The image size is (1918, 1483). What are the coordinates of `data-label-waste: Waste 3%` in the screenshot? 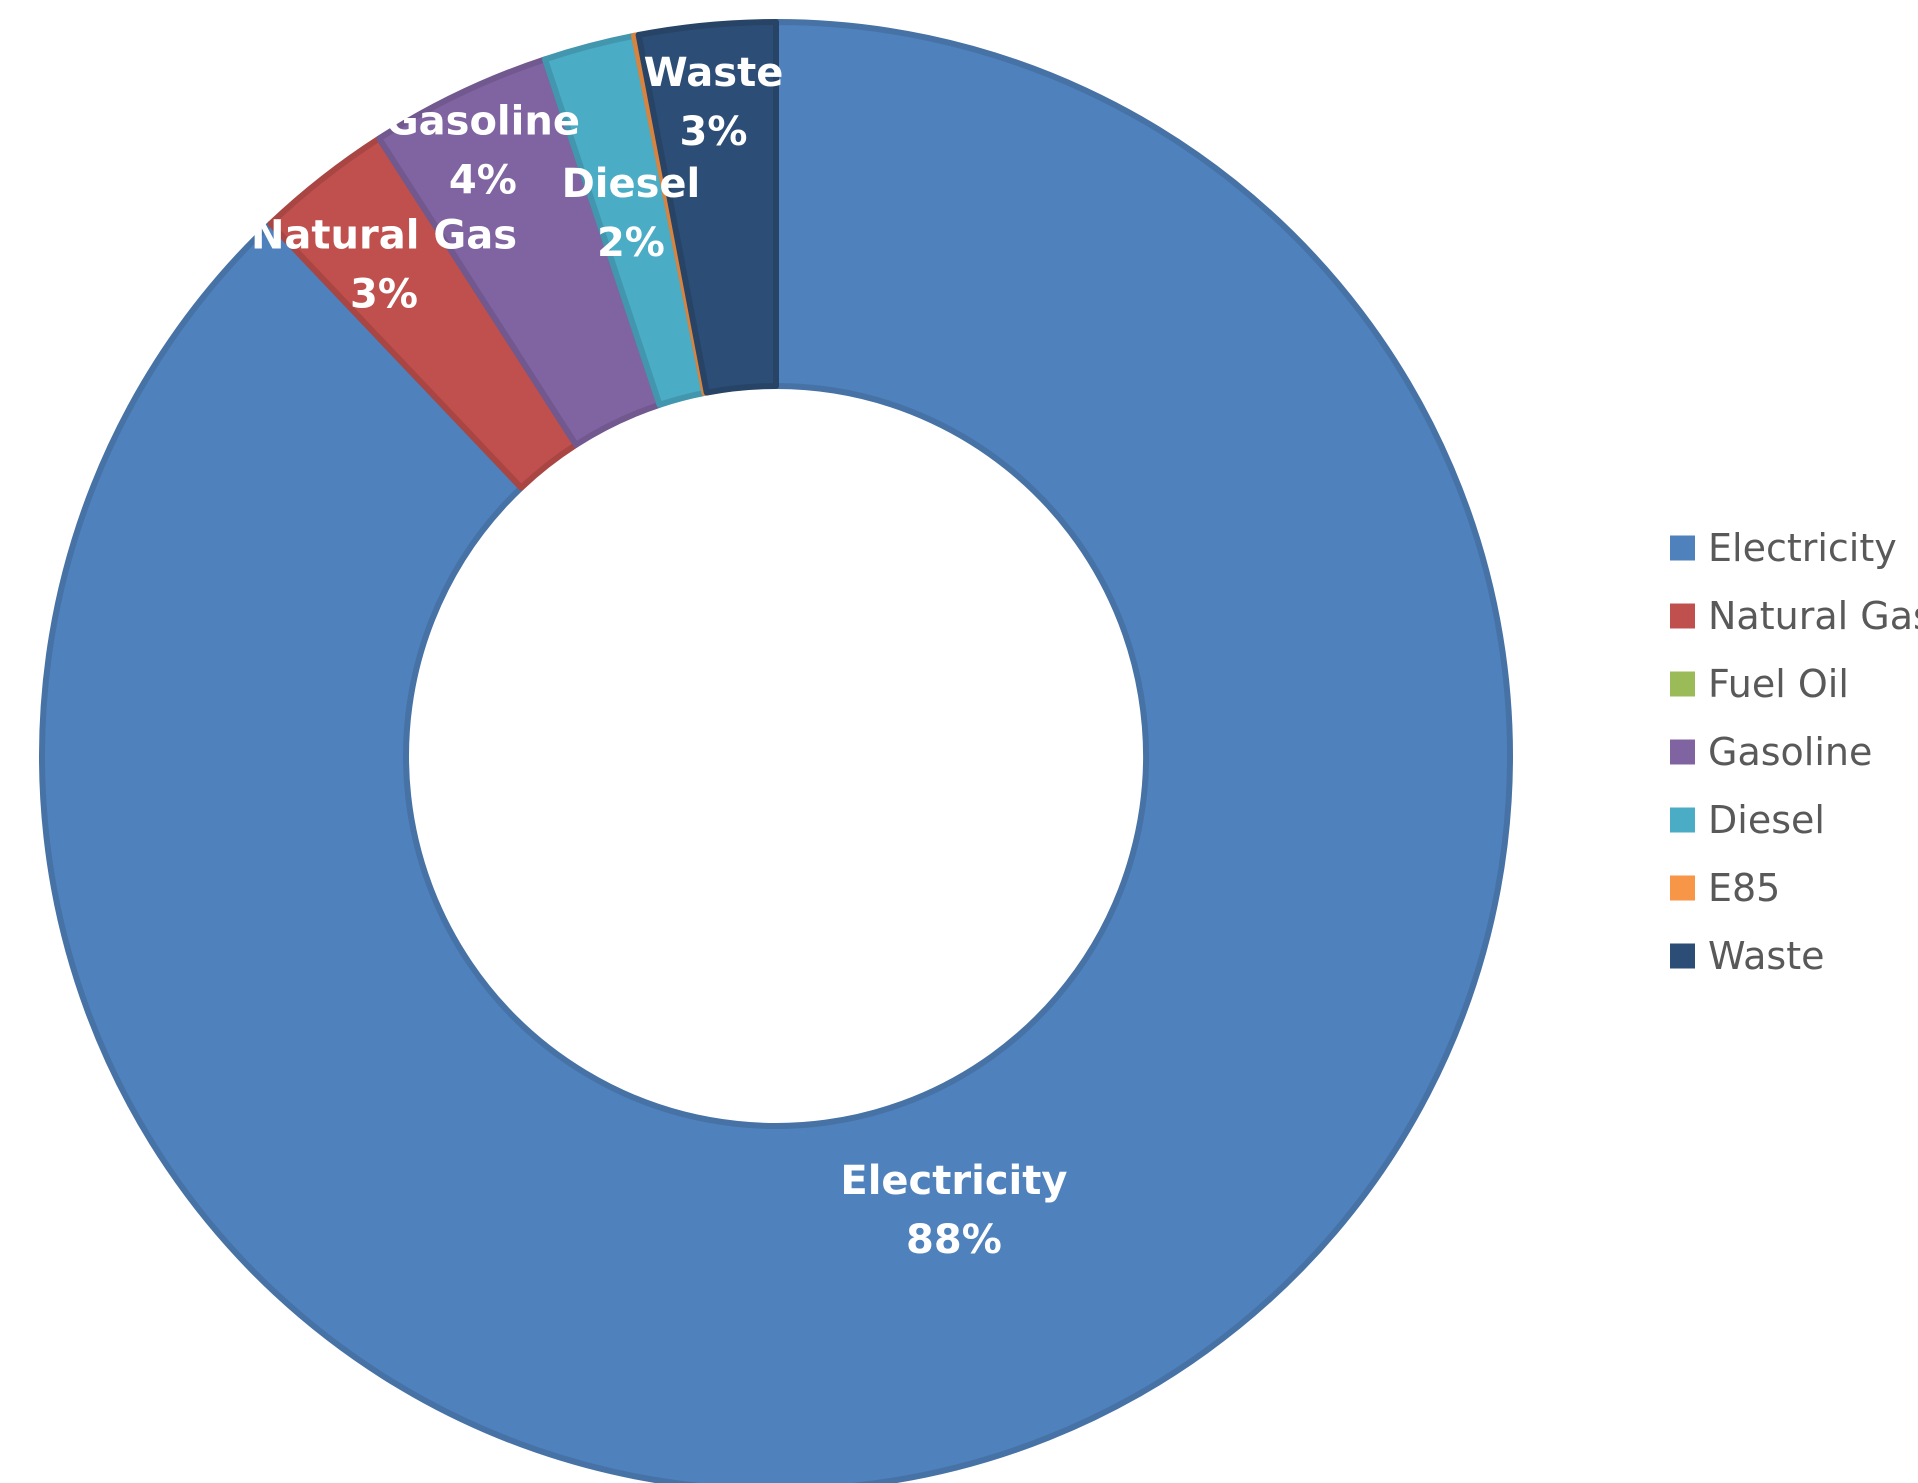 It's located at (714, 102).